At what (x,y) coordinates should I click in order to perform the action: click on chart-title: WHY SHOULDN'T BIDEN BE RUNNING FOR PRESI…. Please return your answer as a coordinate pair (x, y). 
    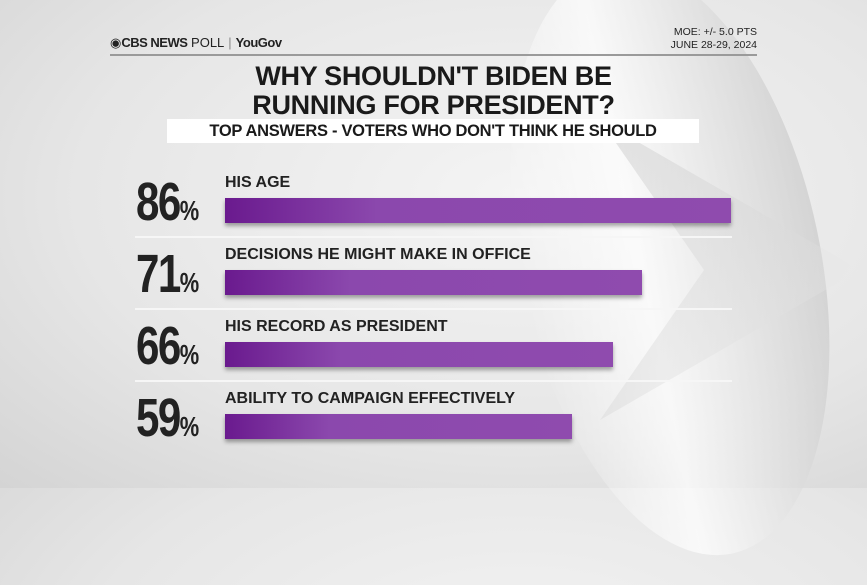
    Looking at the image, I should click on (433, 91).